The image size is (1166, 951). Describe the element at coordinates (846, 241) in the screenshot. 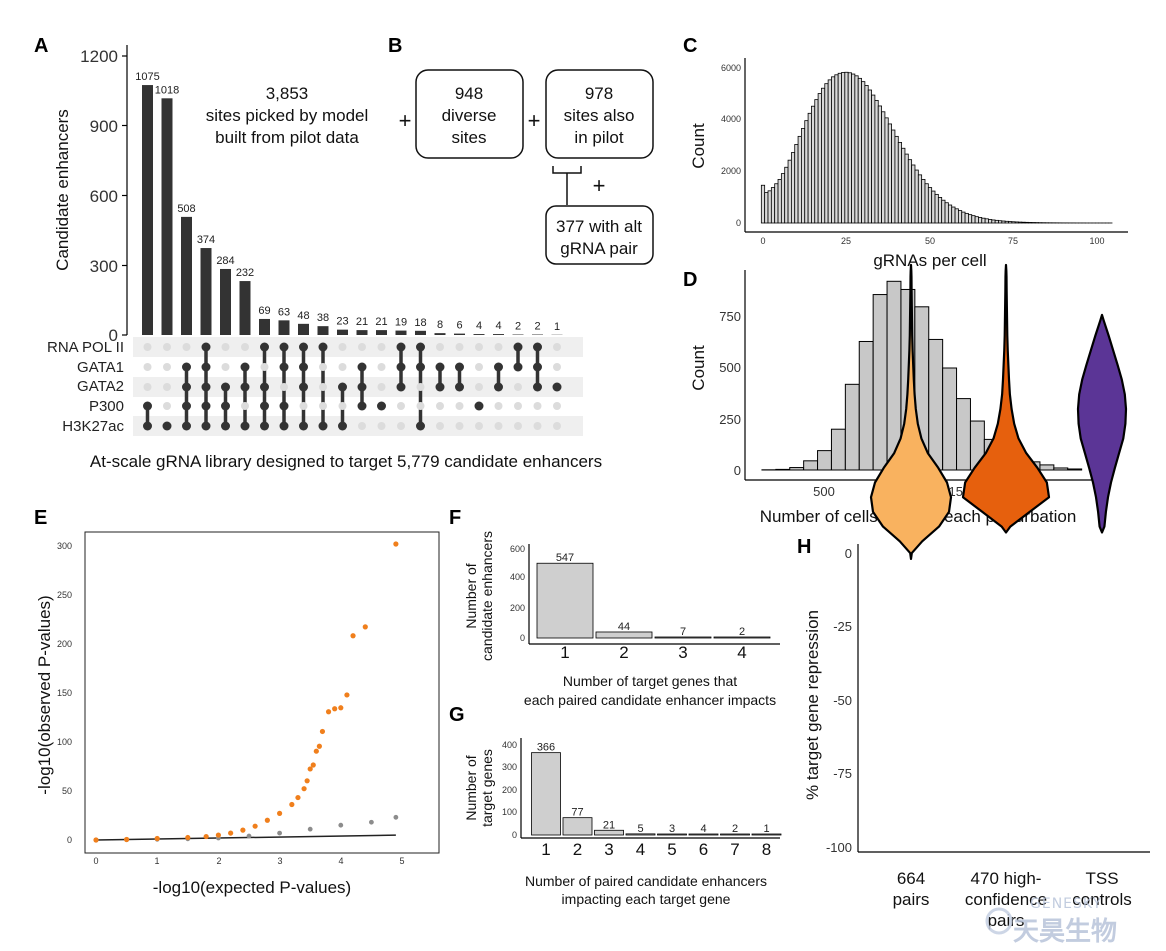

I see `xtick-label: 25` at that location.